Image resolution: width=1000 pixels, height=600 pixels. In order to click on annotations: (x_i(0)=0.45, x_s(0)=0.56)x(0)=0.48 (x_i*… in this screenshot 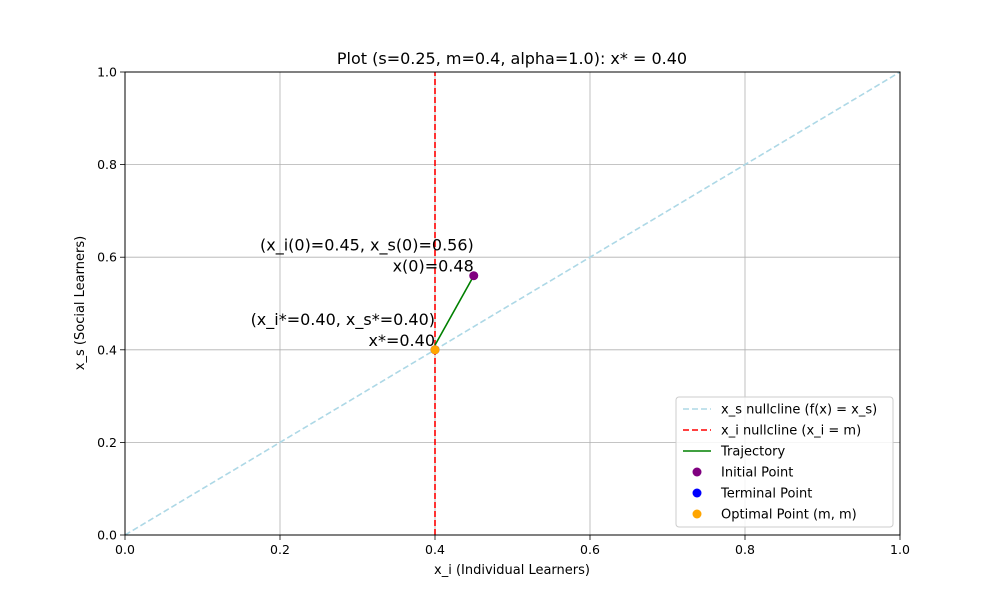, I will do `click(362, 293)`.